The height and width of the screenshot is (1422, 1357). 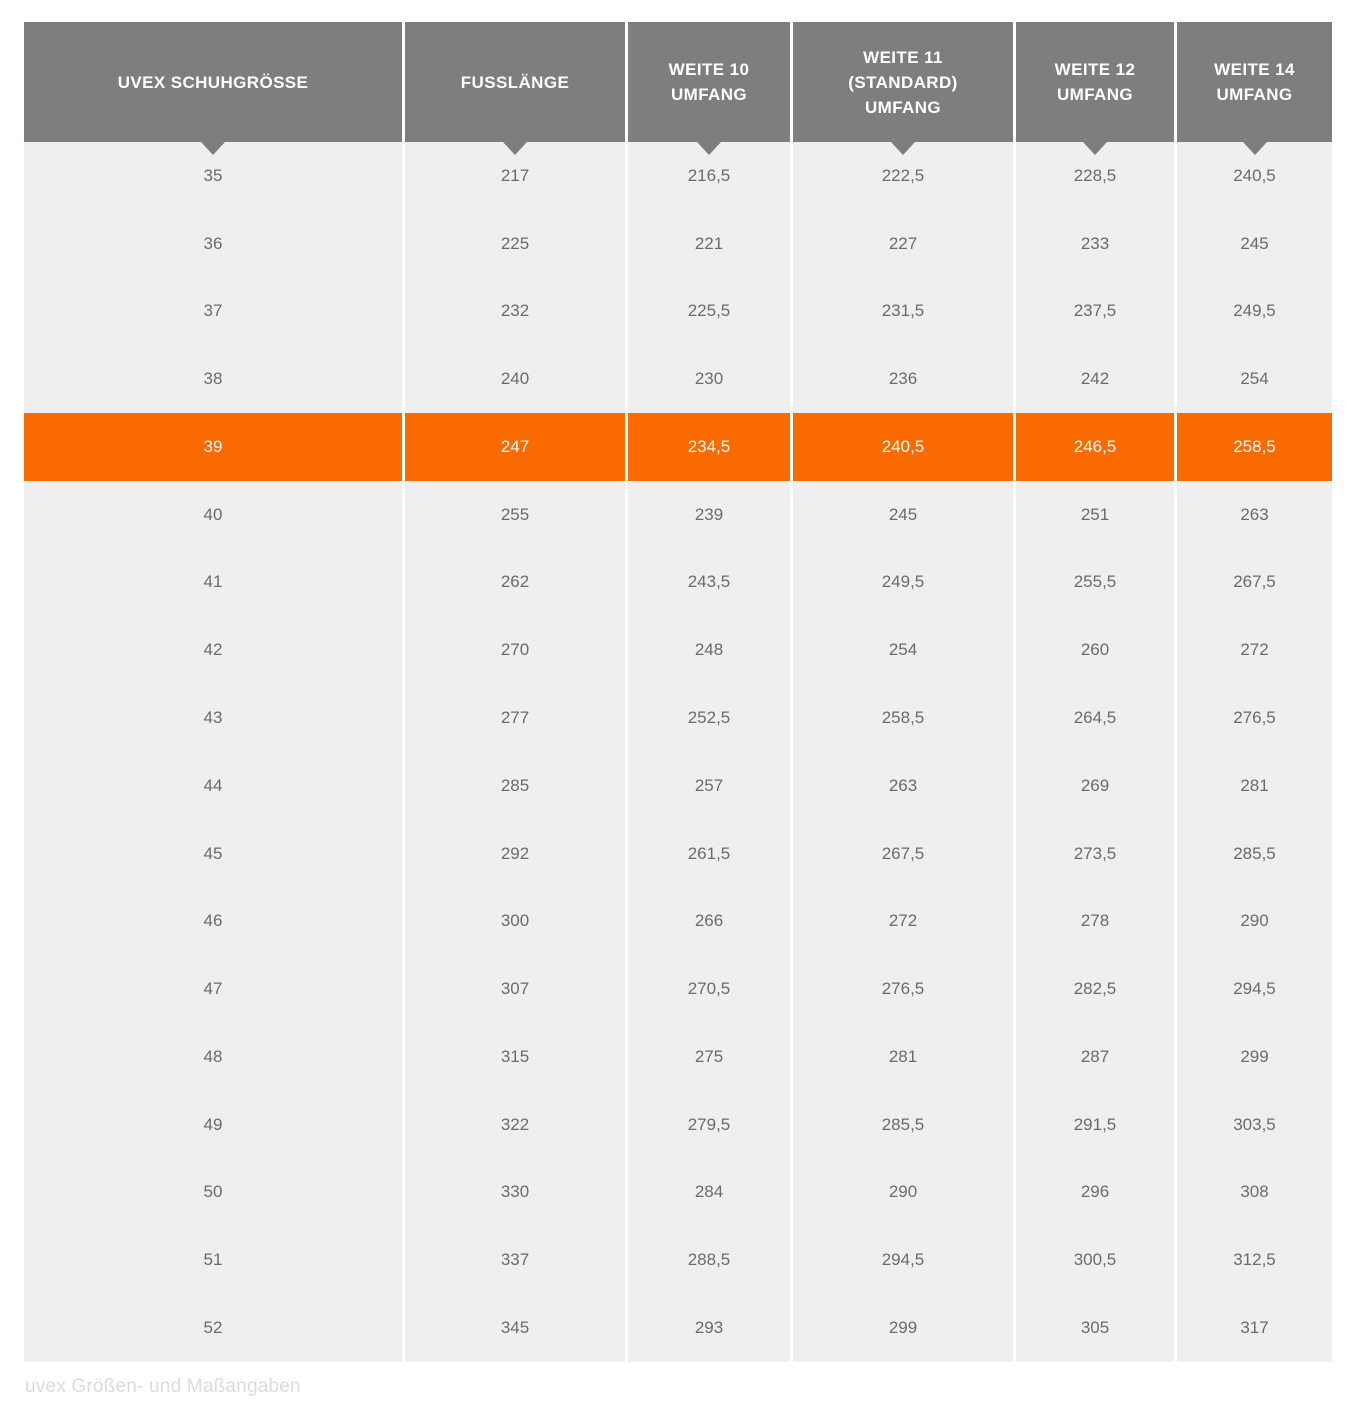 I want to click on size-row-43: 43 277 252,5 258,5 264,5 276,5, so click(x=678, y=718).